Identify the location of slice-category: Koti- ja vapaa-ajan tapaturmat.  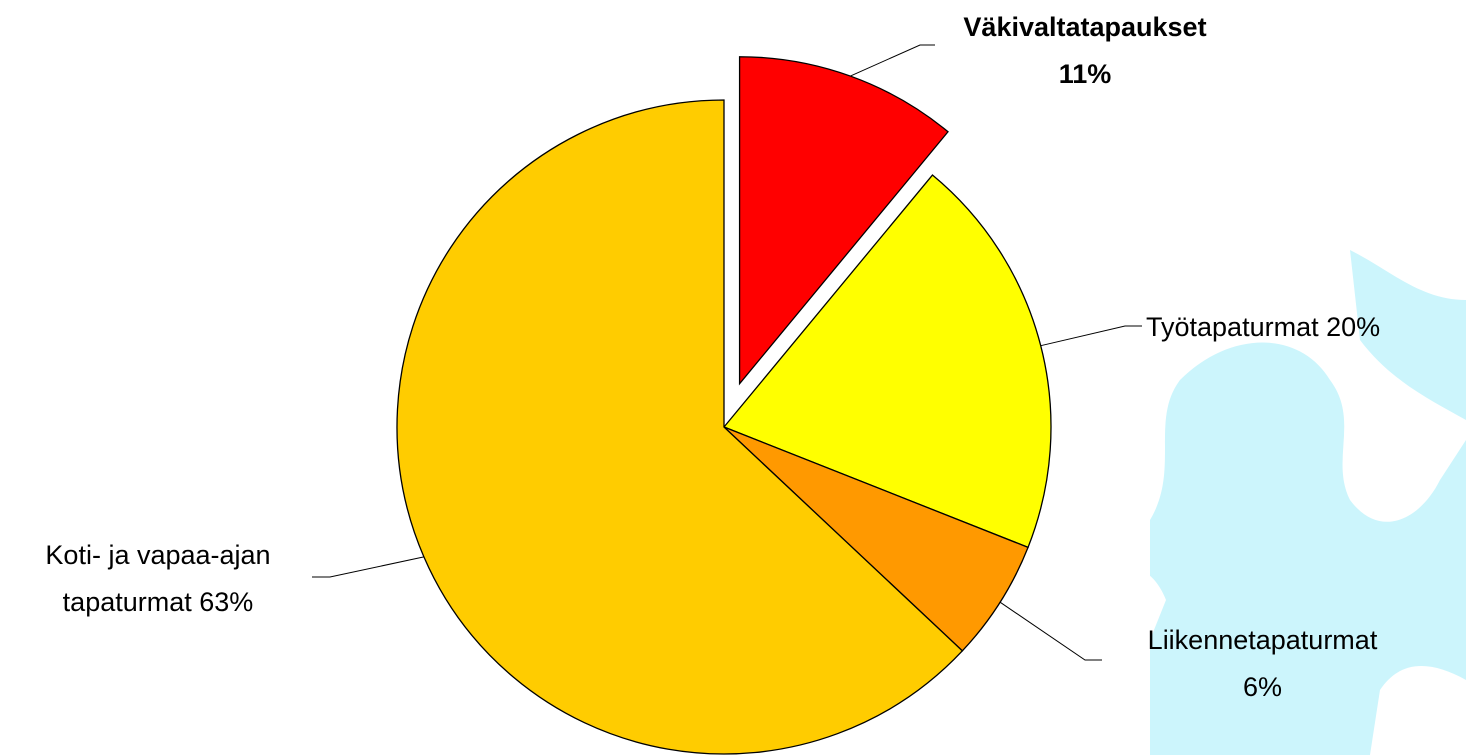
(158, 578).